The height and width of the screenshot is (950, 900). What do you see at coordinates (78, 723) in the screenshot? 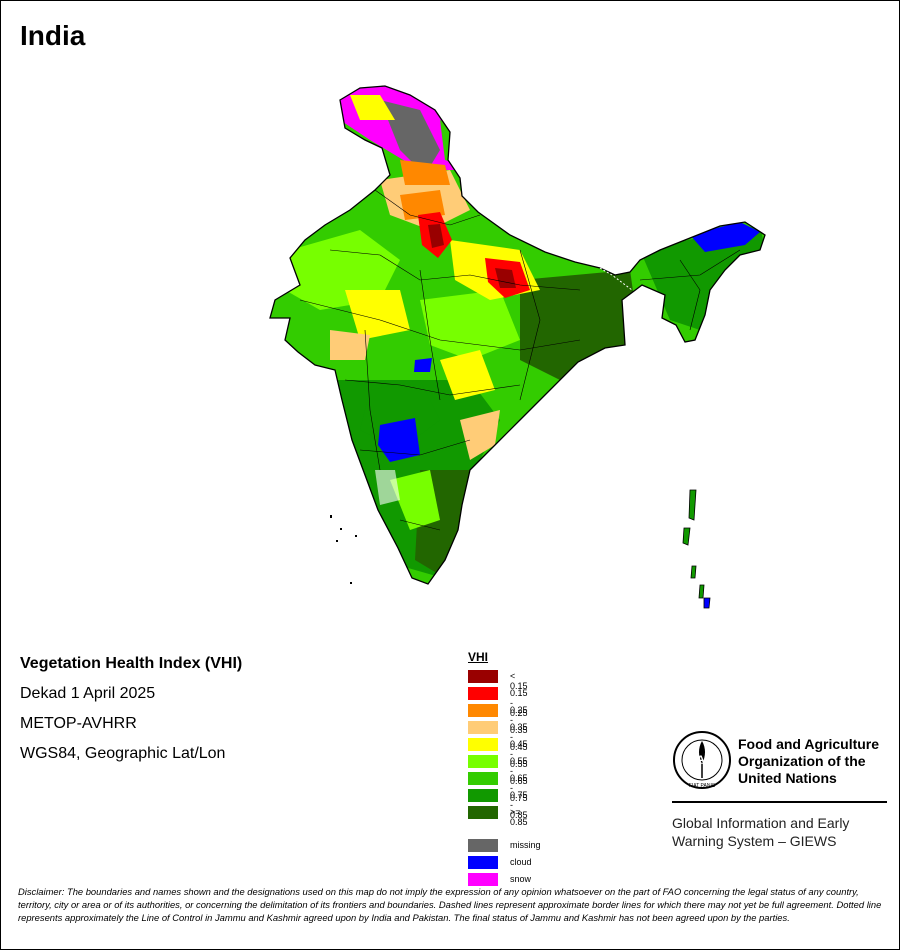
I see `sensor-label: METOP-AVHRR` at bounding box center [78, 723].